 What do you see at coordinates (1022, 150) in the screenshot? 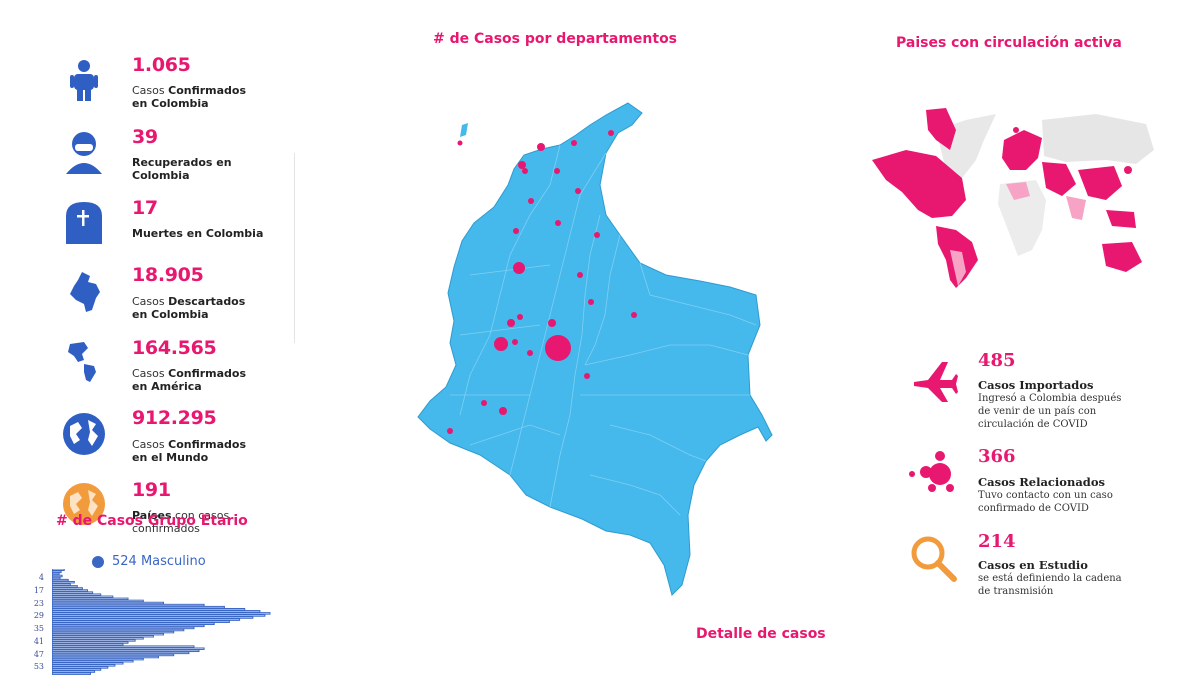
I see `europe-shape` at bounding box center [1022, 150].